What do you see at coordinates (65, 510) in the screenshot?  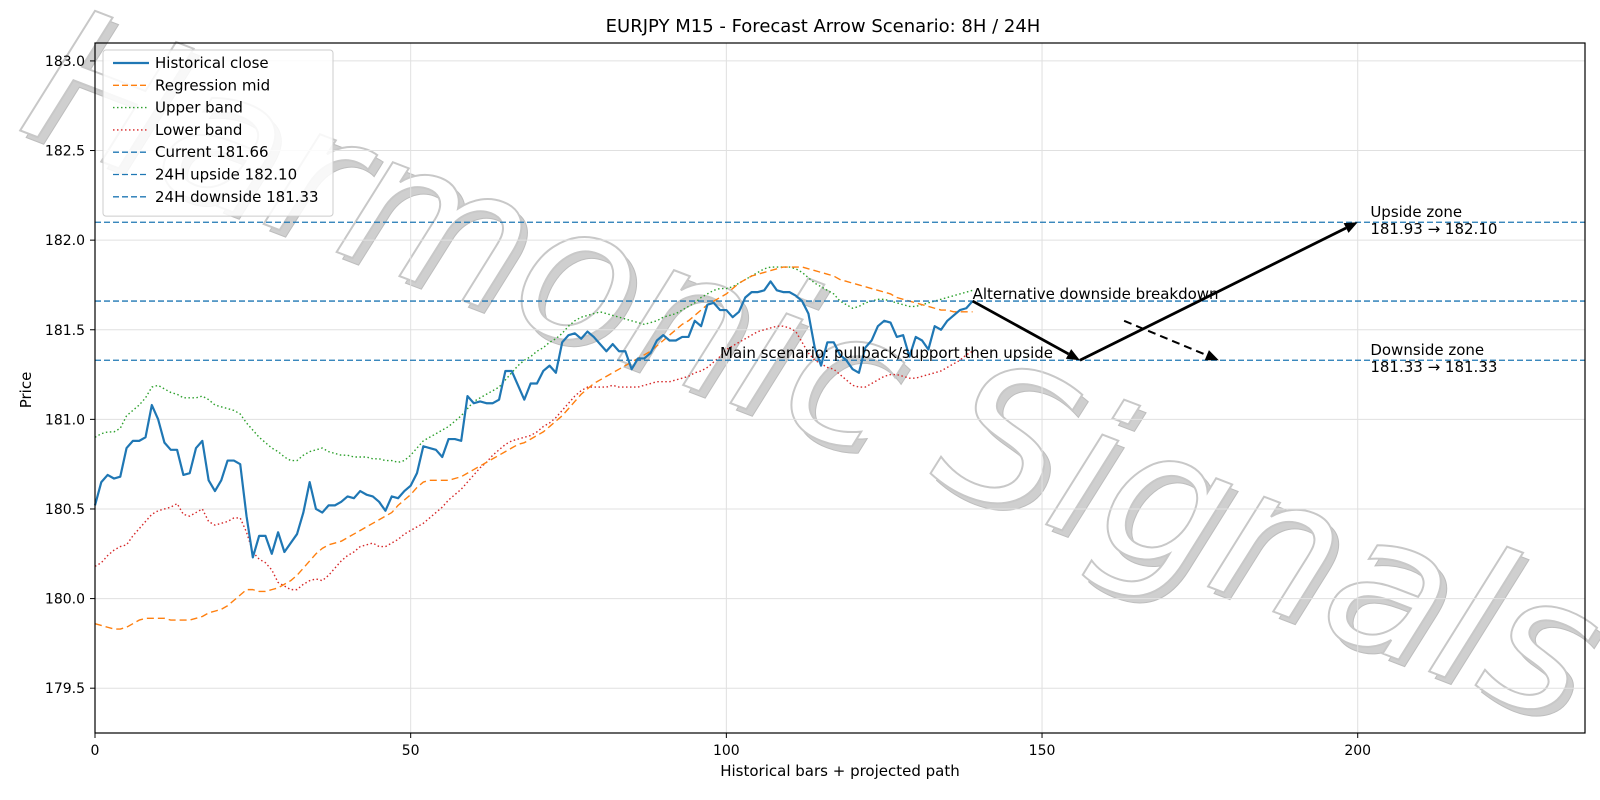 I see `y-tick-label: 180.5` at bounding box center [65, 510].